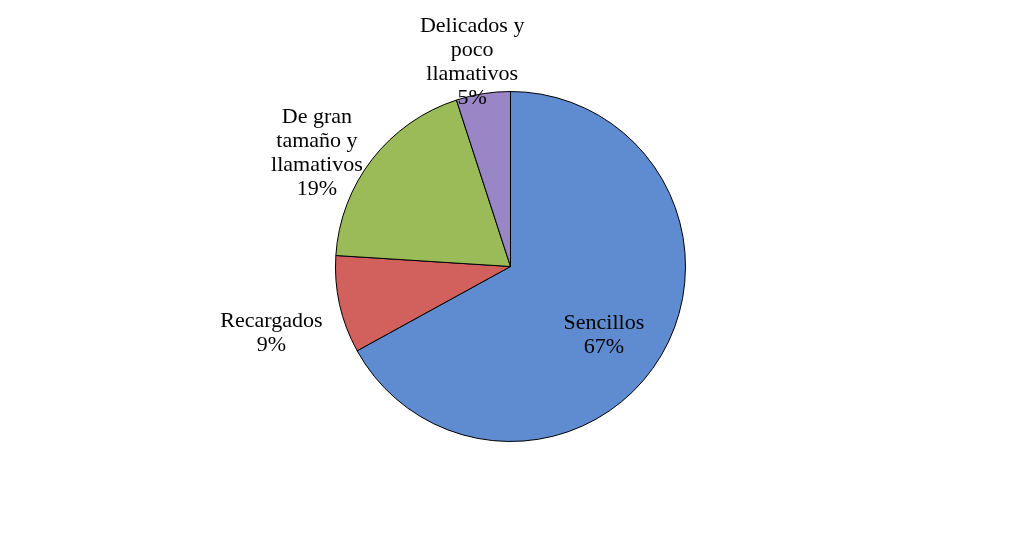 This screenshot has height=533, width=1021. What do you see at coordinates (604, 345) in the screenshot?
I see `data-label: 67%` at bounding box center [604, 345].